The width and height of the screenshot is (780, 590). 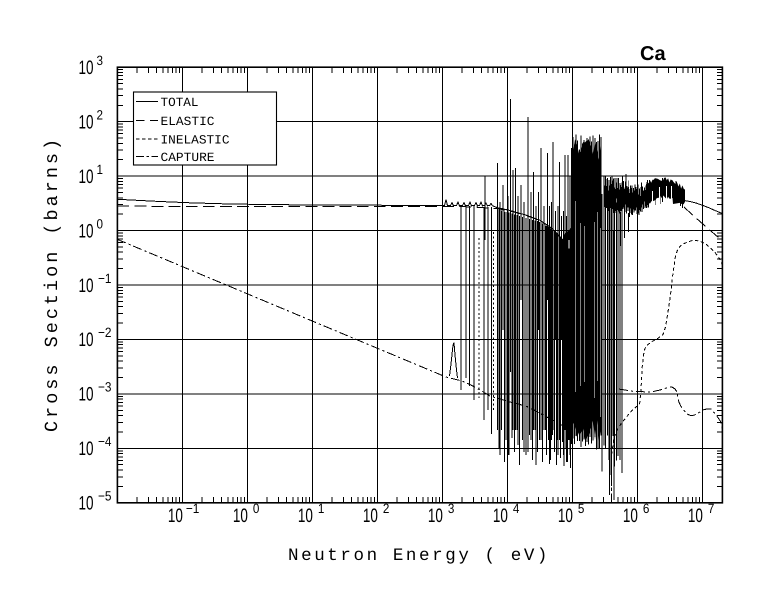 I want to click on svg-text: 6, so click(x=646, y=508).